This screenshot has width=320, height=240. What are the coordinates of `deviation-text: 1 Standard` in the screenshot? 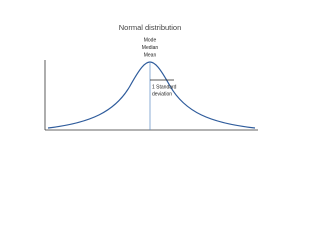 It's located at (164, 87).